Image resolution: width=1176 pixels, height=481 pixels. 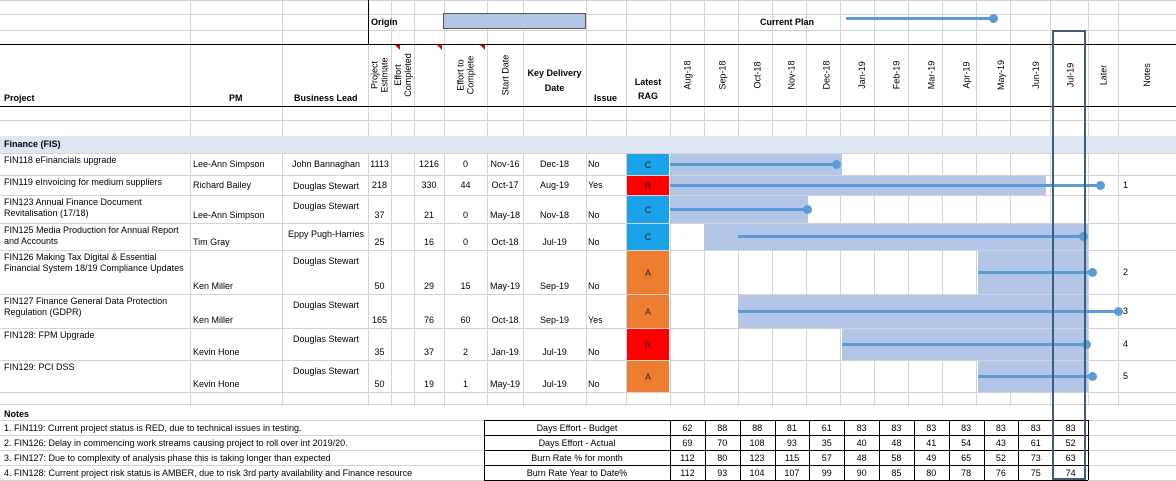 What do you see at coordinates (428, 242) in the screenshot?
I see `effort-completed-value: 16` at bounding box center [428, 242].